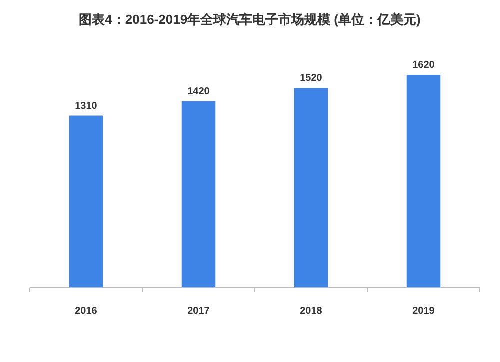 The height and width of the screenshot is (362, 500). What do you see at coordinates (199, 311) in the screenshot?
I see `x-tick-label: 2017` at bounding box center [199, 311].